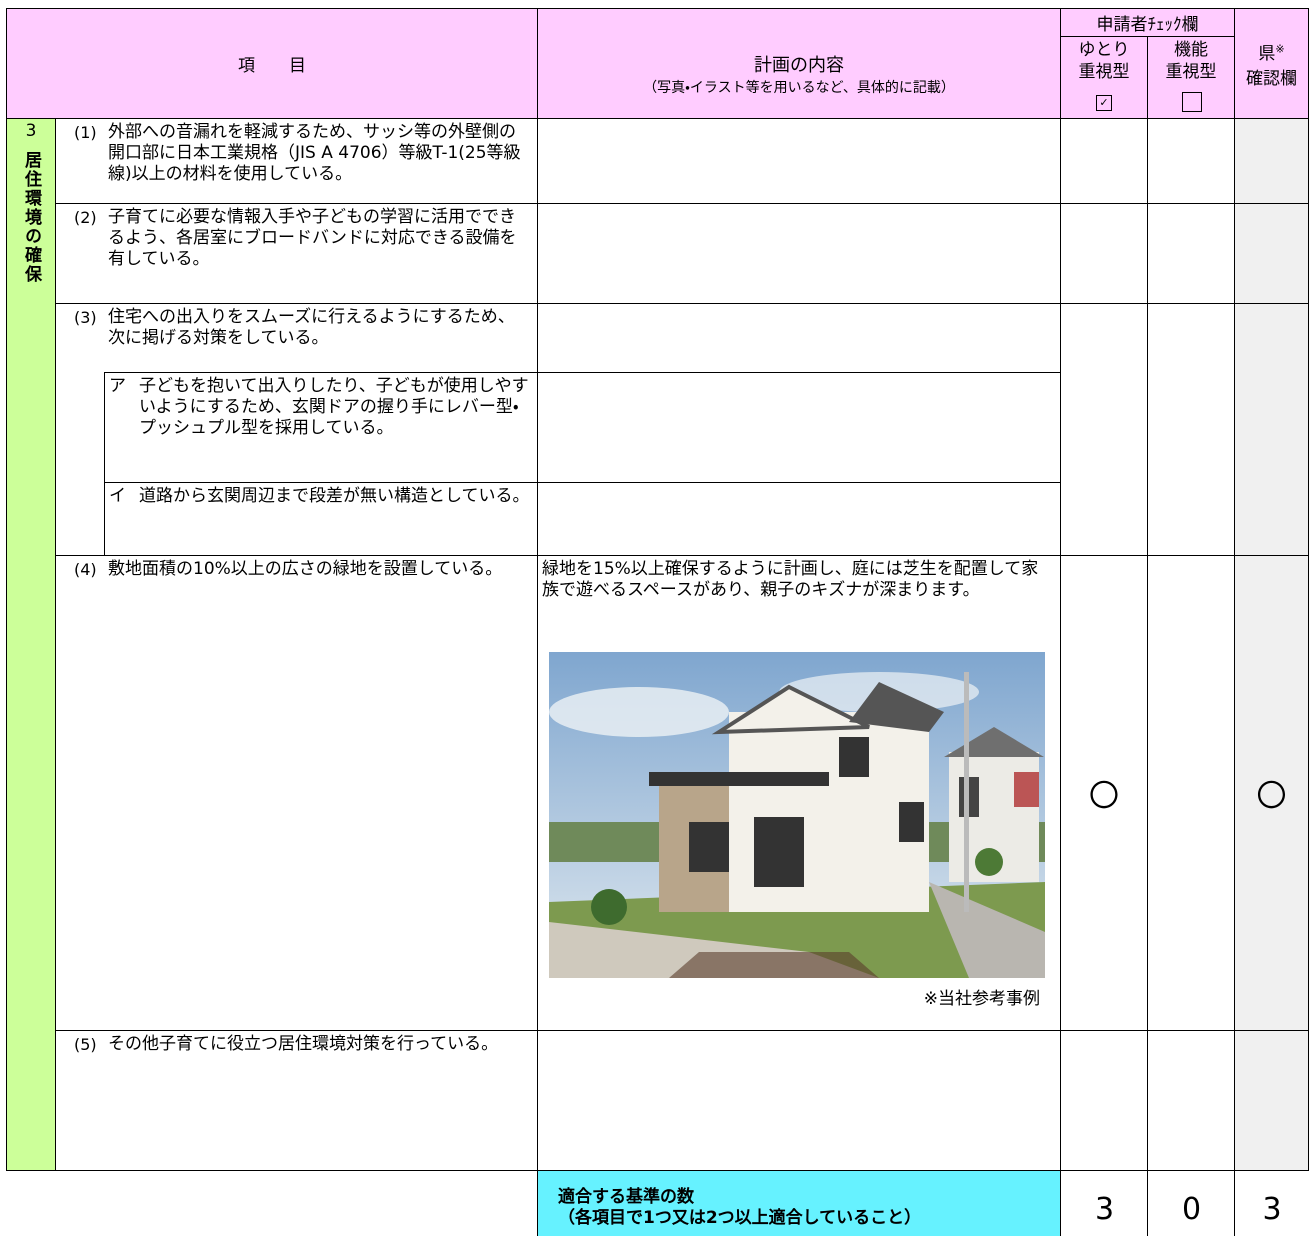  Describe the element at coordinates (1191, 1209) in the screenshot. I see `footer-count: 0` at that location.